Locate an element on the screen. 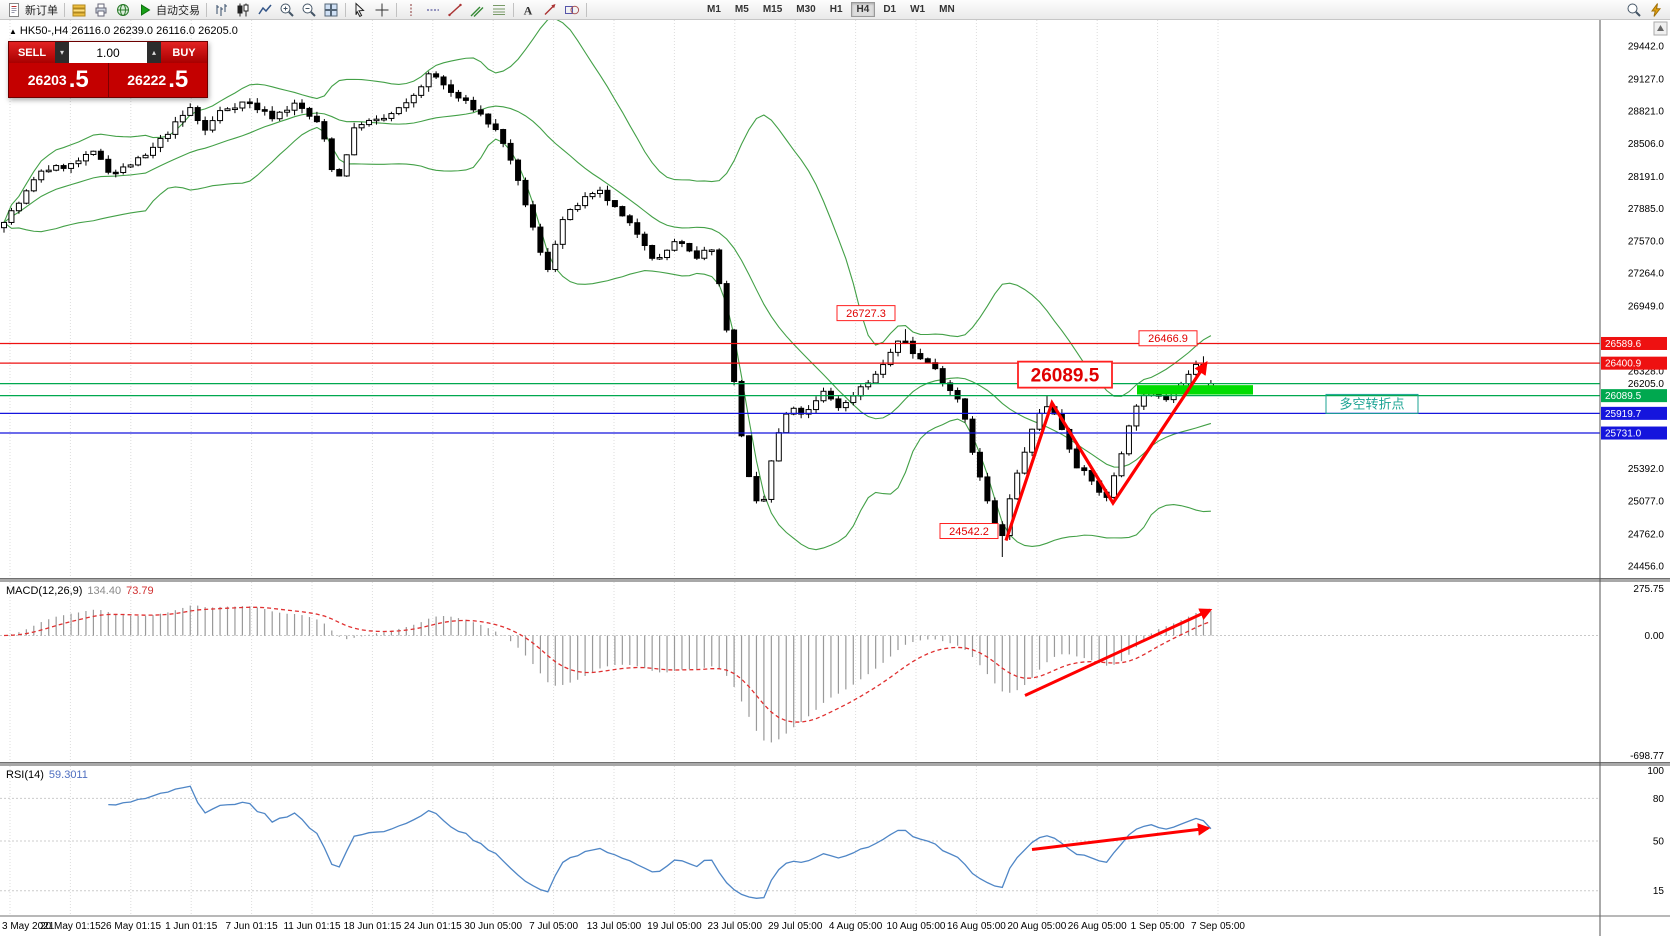  crosshair-tool-button is located at coordinates (382, 10).